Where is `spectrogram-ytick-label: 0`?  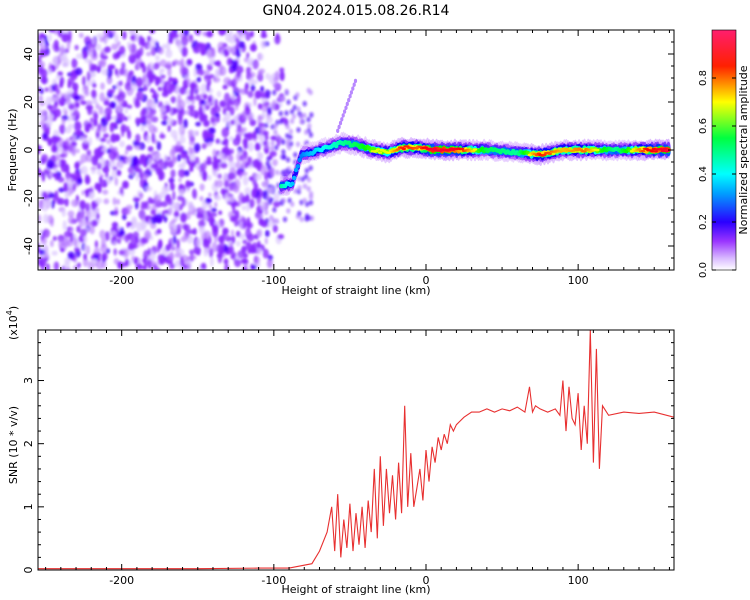 spectrogram-ytick-label: 0 is located at coordinates (28, 150).